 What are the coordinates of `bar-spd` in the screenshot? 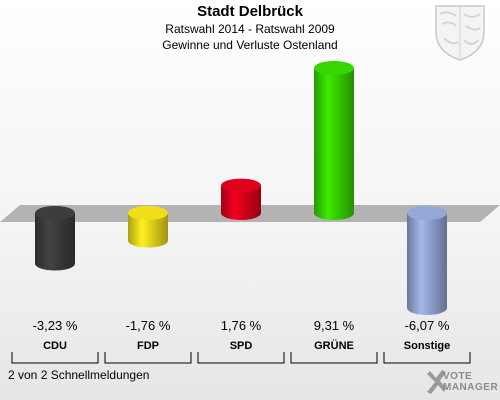 It's located at (241, 199).